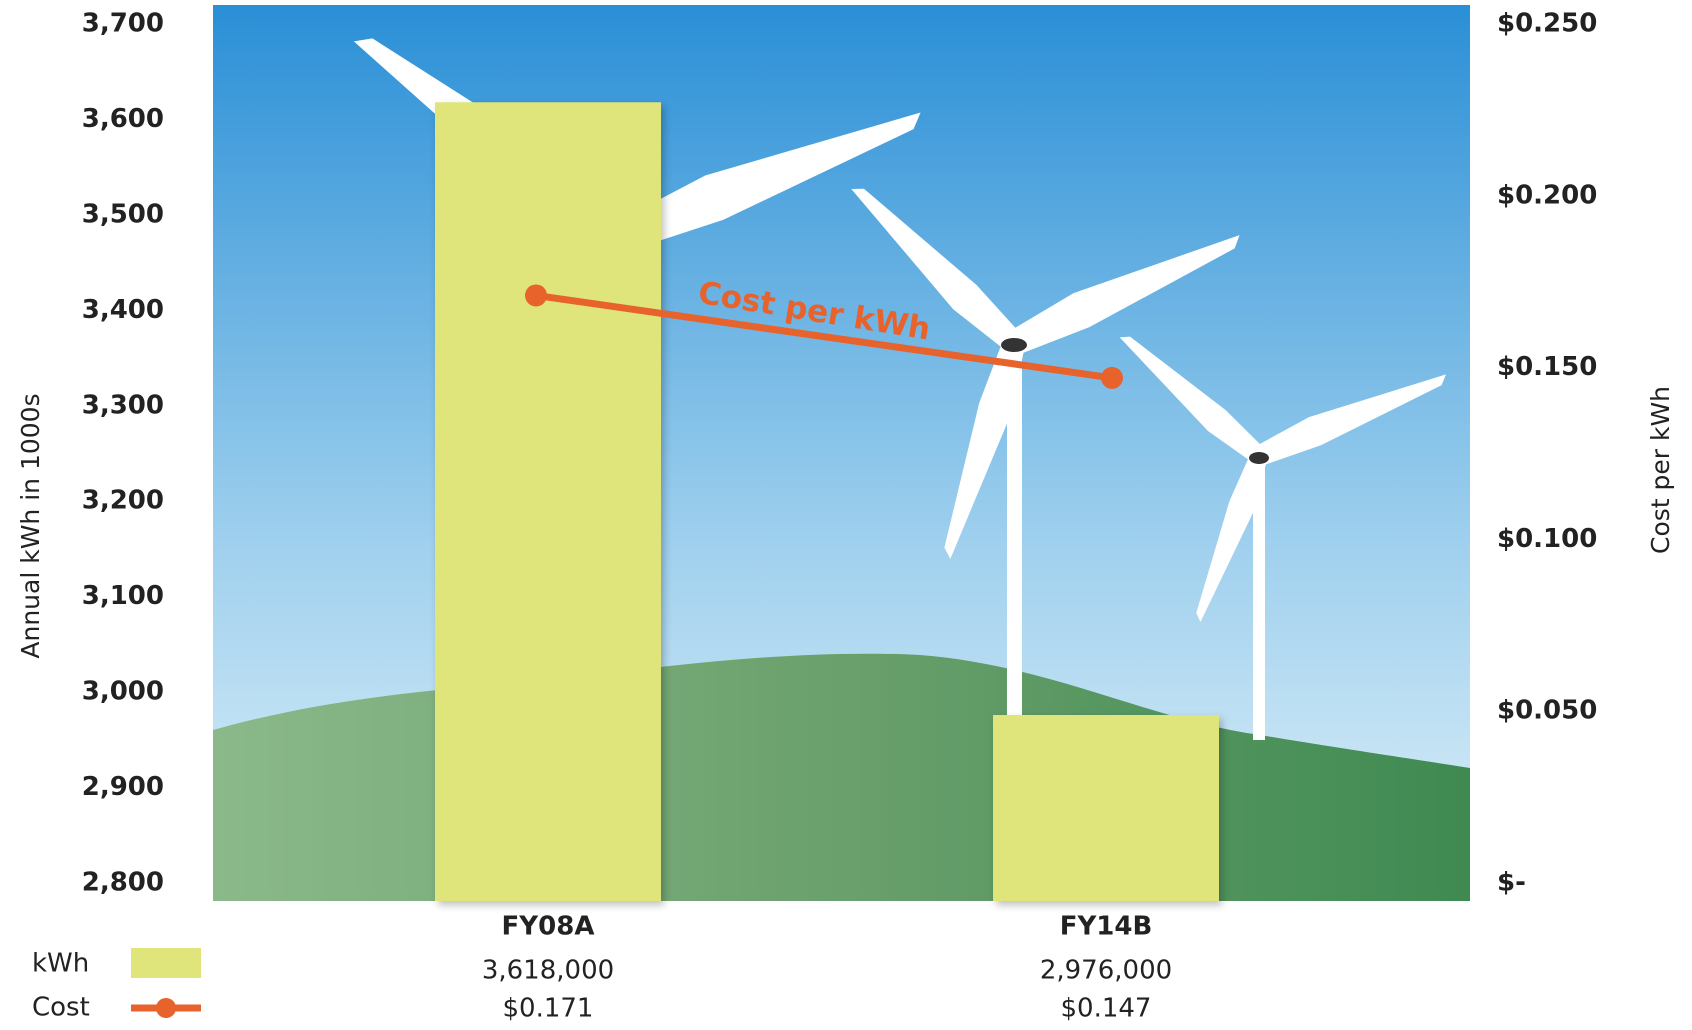  I want to click on y-tick-label: 2,900, so click(123, 787).